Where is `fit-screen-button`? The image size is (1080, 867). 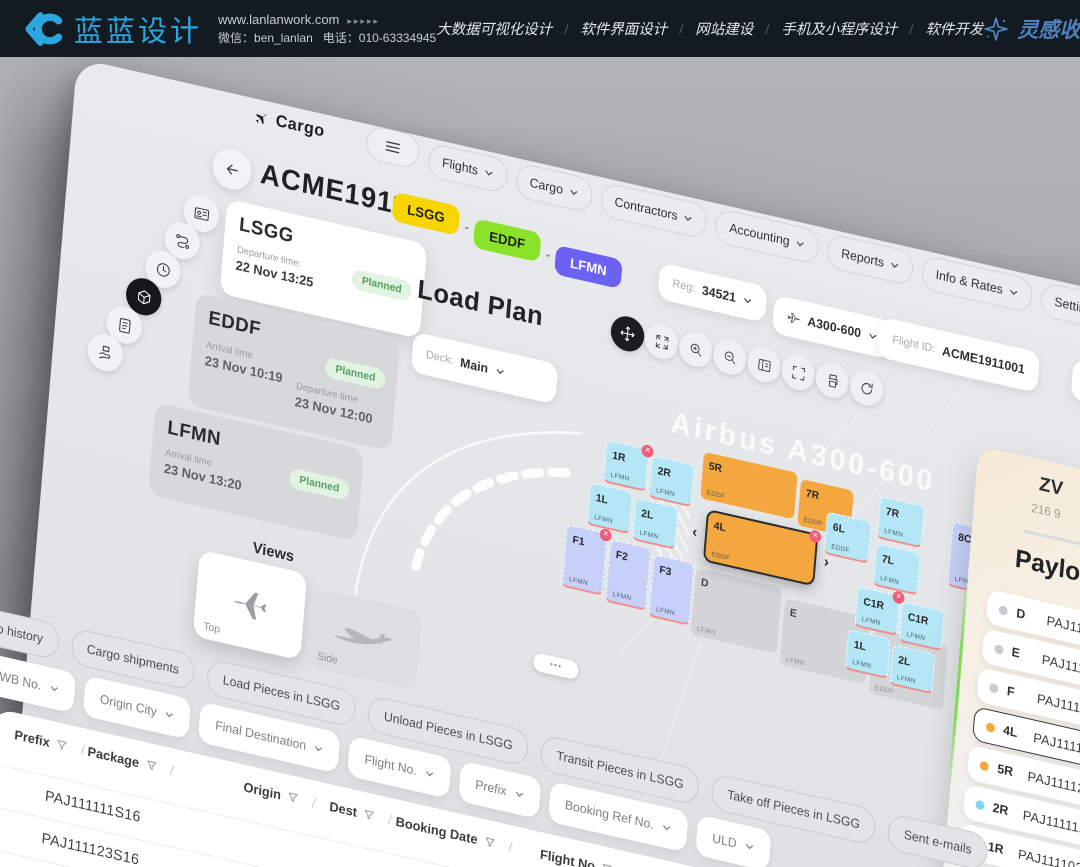 fit-screen-button is located at coordinates (798, 372).